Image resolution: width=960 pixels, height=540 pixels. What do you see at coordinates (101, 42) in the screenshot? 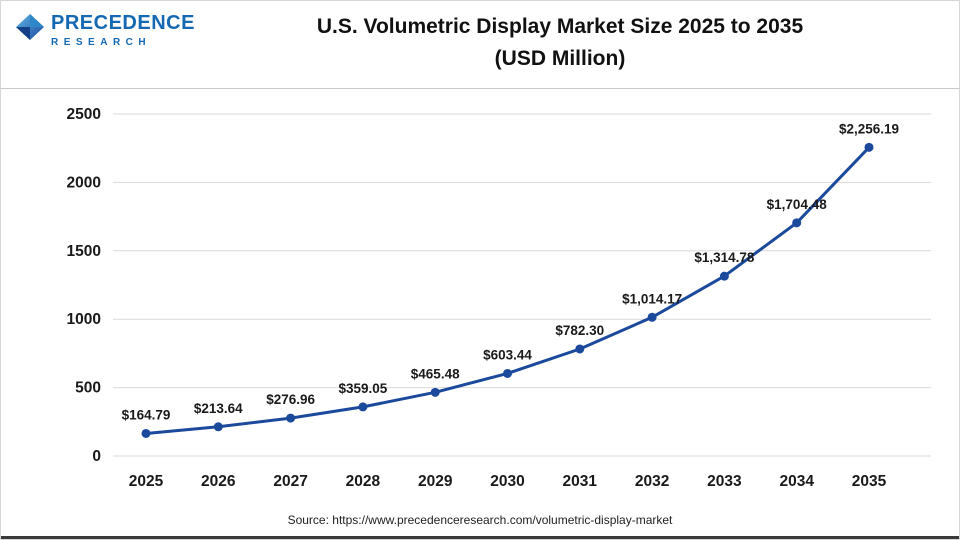
I see `logo-subname: RESEARCH` at bounding box center [101, 42].